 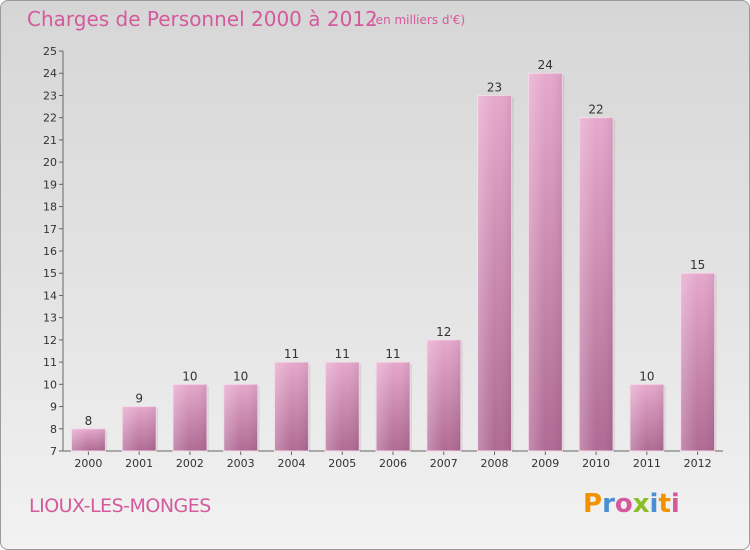 What do you see at coordinates (50, 384) in the screenshot?
I see `y-tick-label: 10` at bounding box center [50, 384].